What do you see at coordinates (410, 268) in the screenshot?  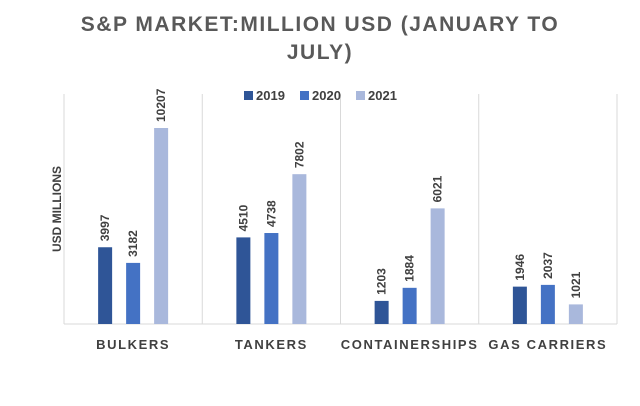 I see `data-label: 1884` at bounding box center [410, 268].